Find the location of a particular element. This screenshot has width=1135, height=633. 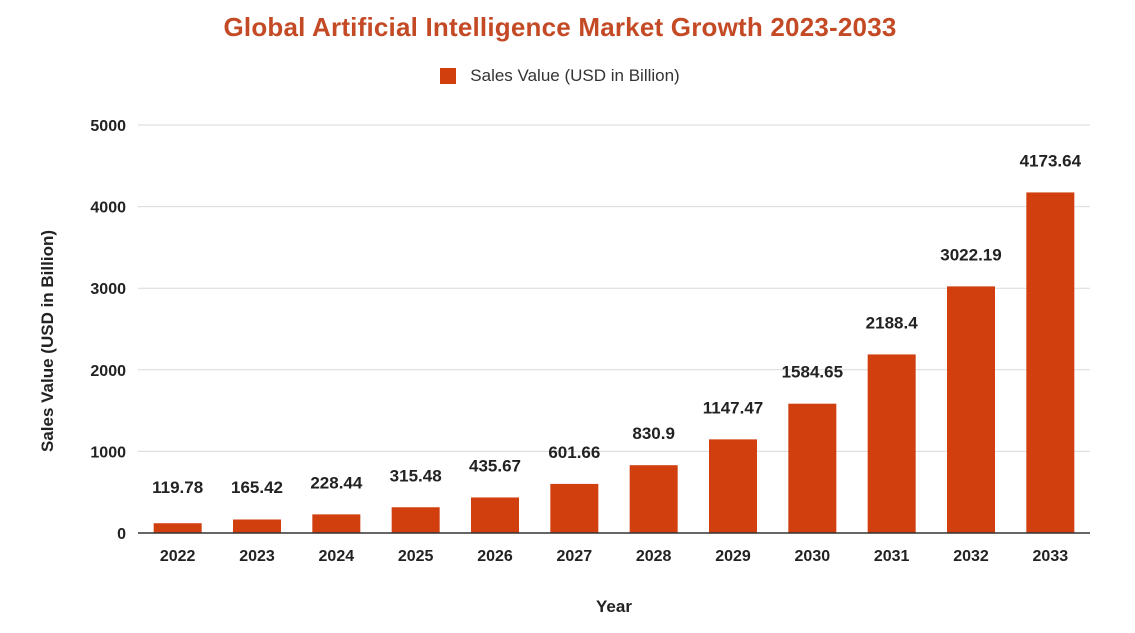

x-tick-label: 2030 is located at coordinates (813, 556).